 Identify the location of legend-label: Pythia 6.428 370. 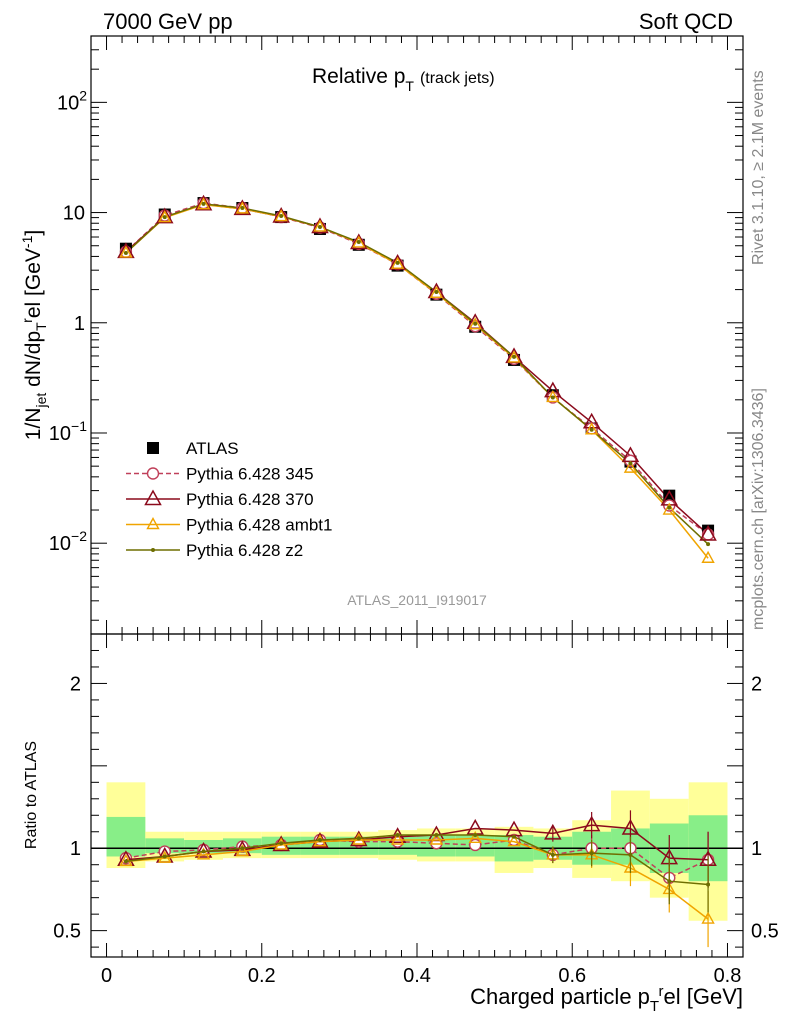
(250, 499).